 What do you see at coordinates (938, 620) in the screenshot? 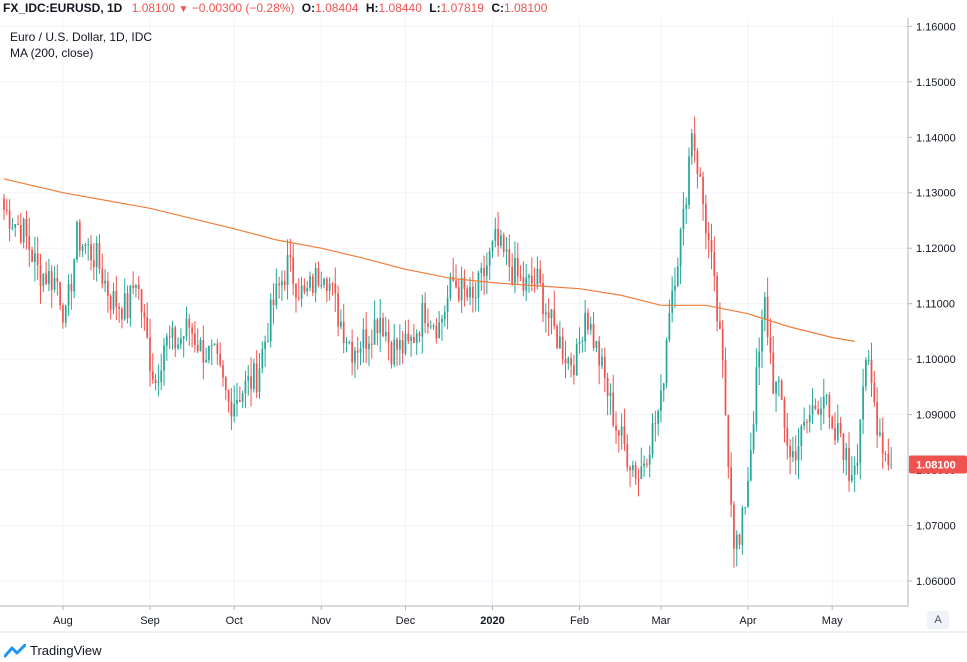
I see `auto-scale-button: A` at bounding box center [938, 620].